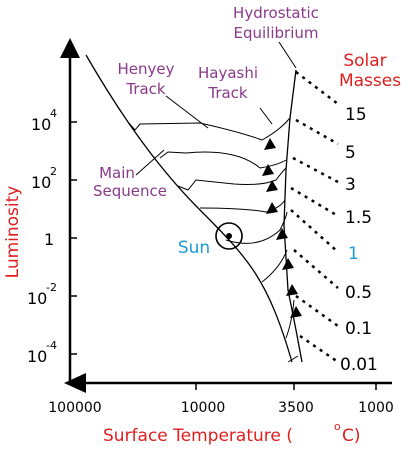 Image resolution: width=410 pixels, height=449 pixels. I want to click on x-tick-label-100000: 100000, so click(74, 408).